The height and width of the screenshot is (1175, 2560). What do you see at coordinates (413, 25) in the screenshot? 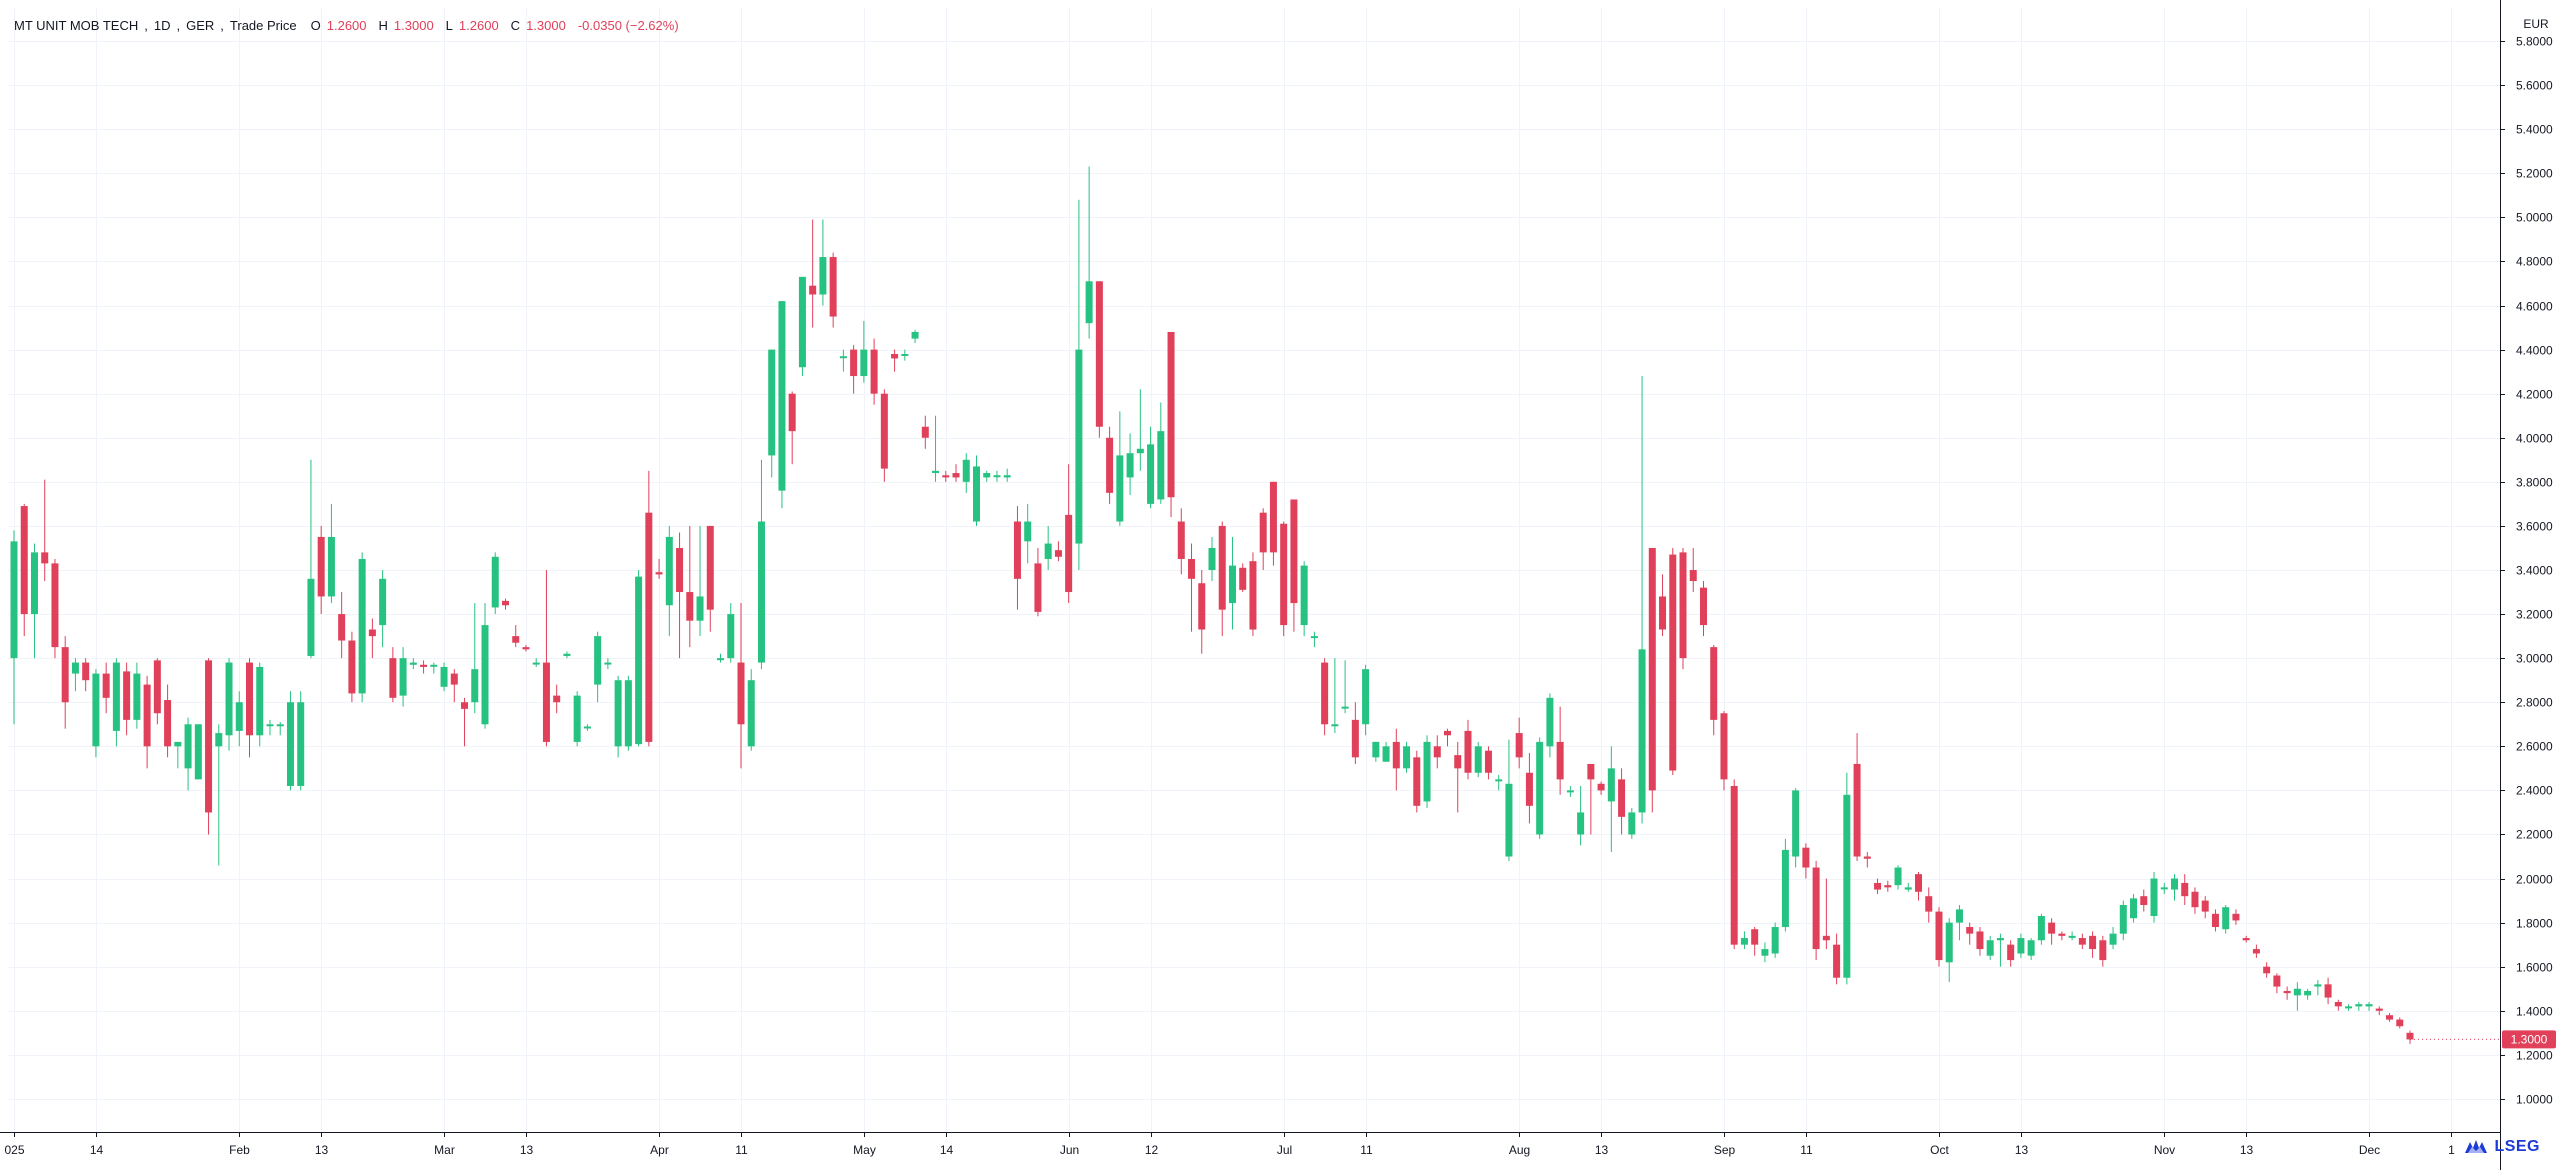
I see `high-value: 1.3000` at bounding box center [413, 25].